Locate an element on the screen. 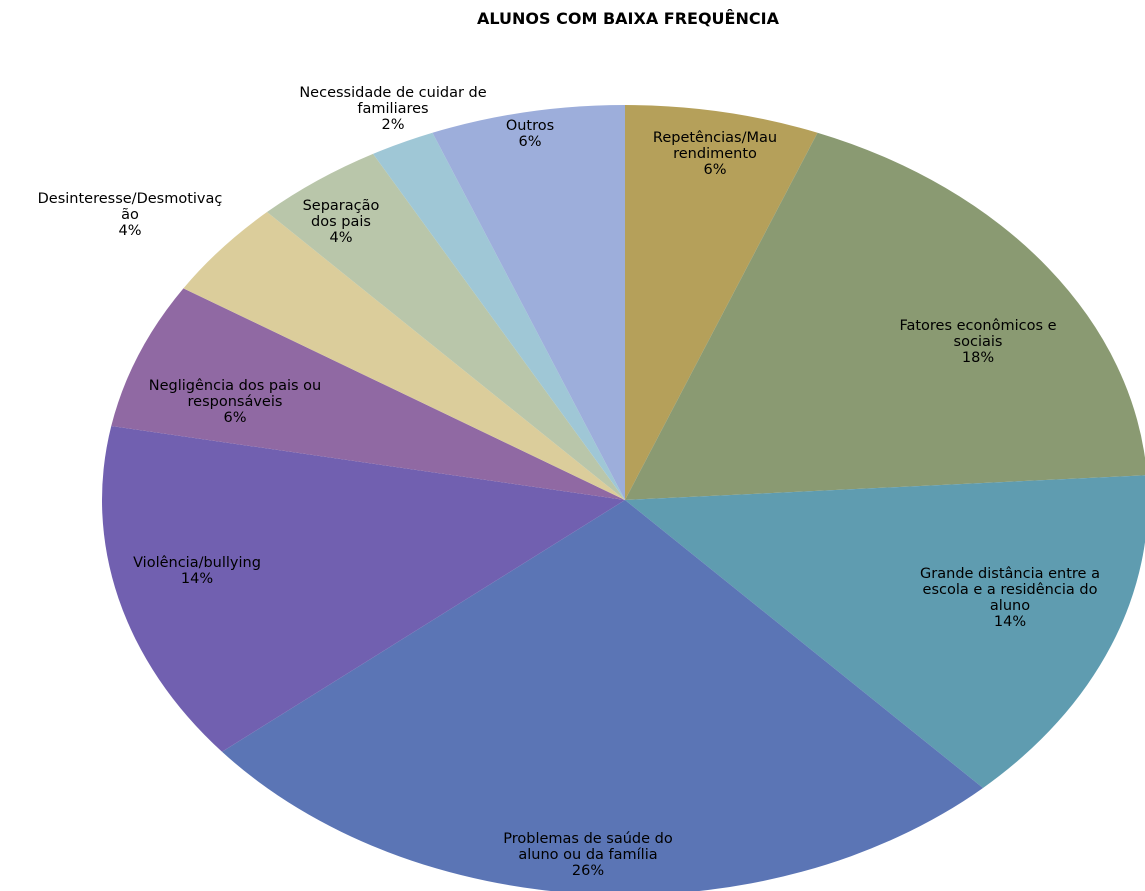 This screenshot has height=891, width=1145. value-label: 18% is located at coordinates (978, 358).